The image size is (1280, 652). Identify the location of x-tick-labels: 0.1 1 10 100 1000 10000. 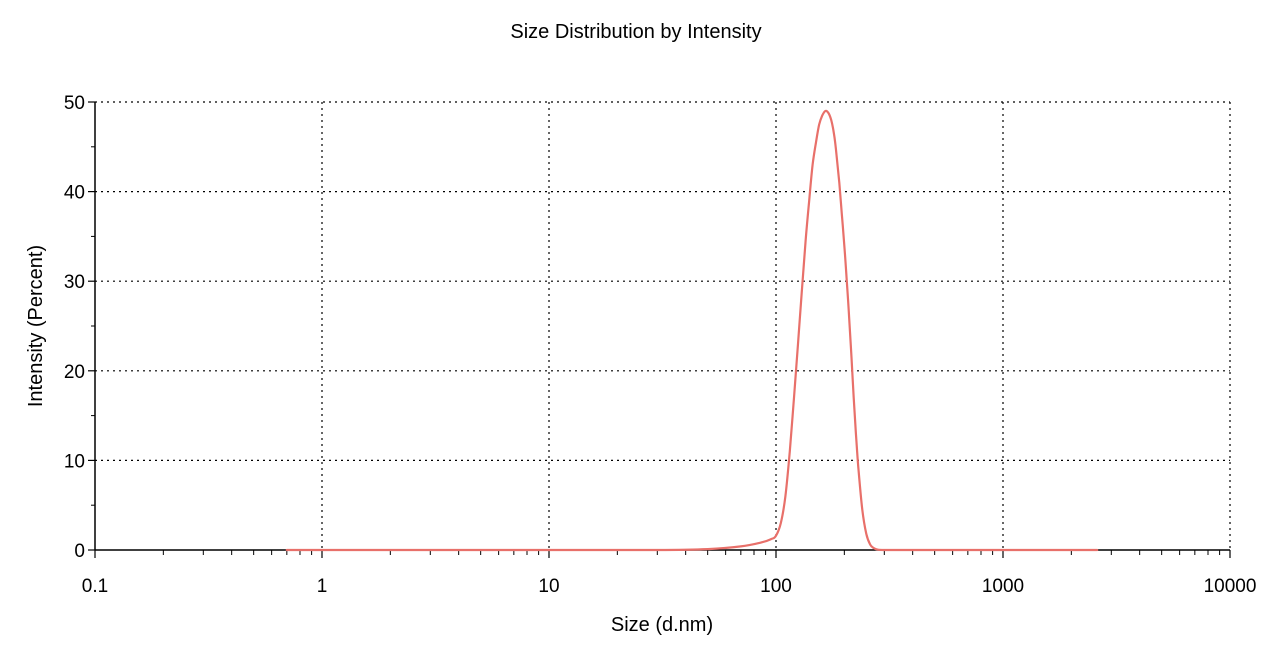
(669, 586).